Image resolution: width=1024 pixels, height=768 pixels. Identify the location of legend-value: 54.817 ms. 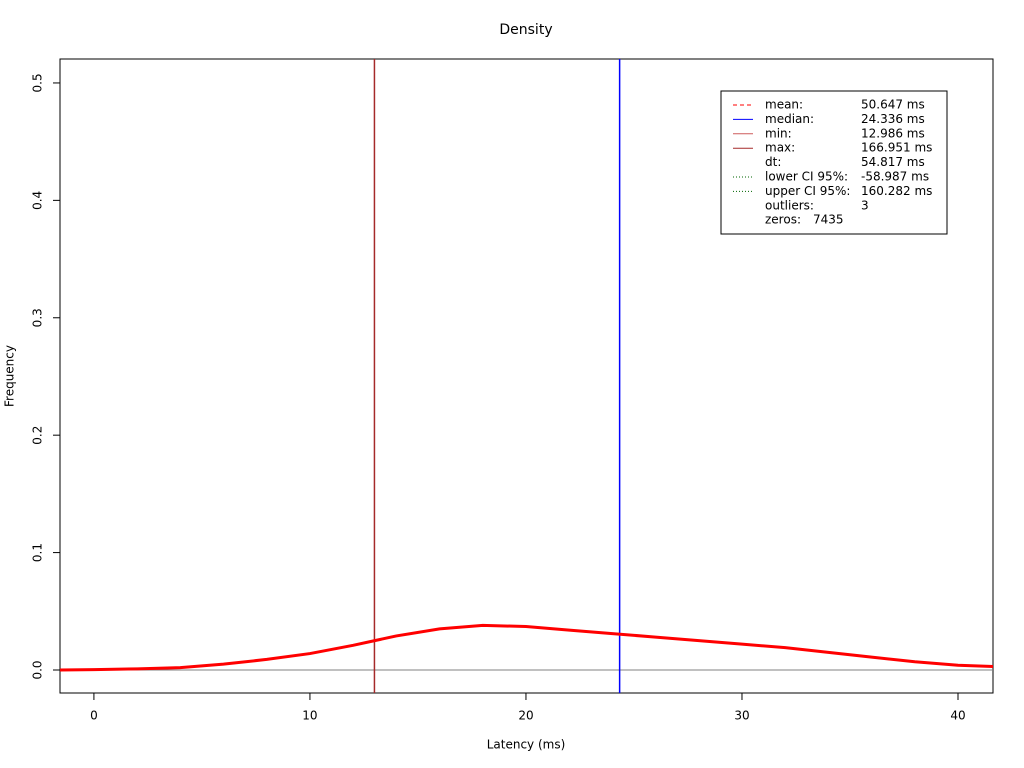
(893, 162).